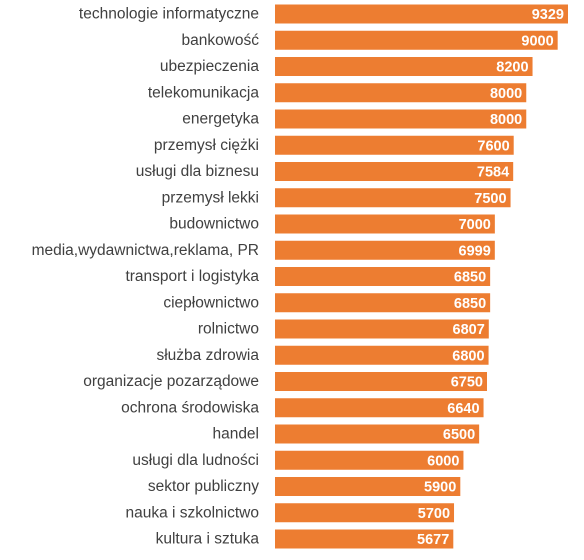 This screenshot has height=560, width=584. I want to click on value-label: 9000, so click(537, 41).